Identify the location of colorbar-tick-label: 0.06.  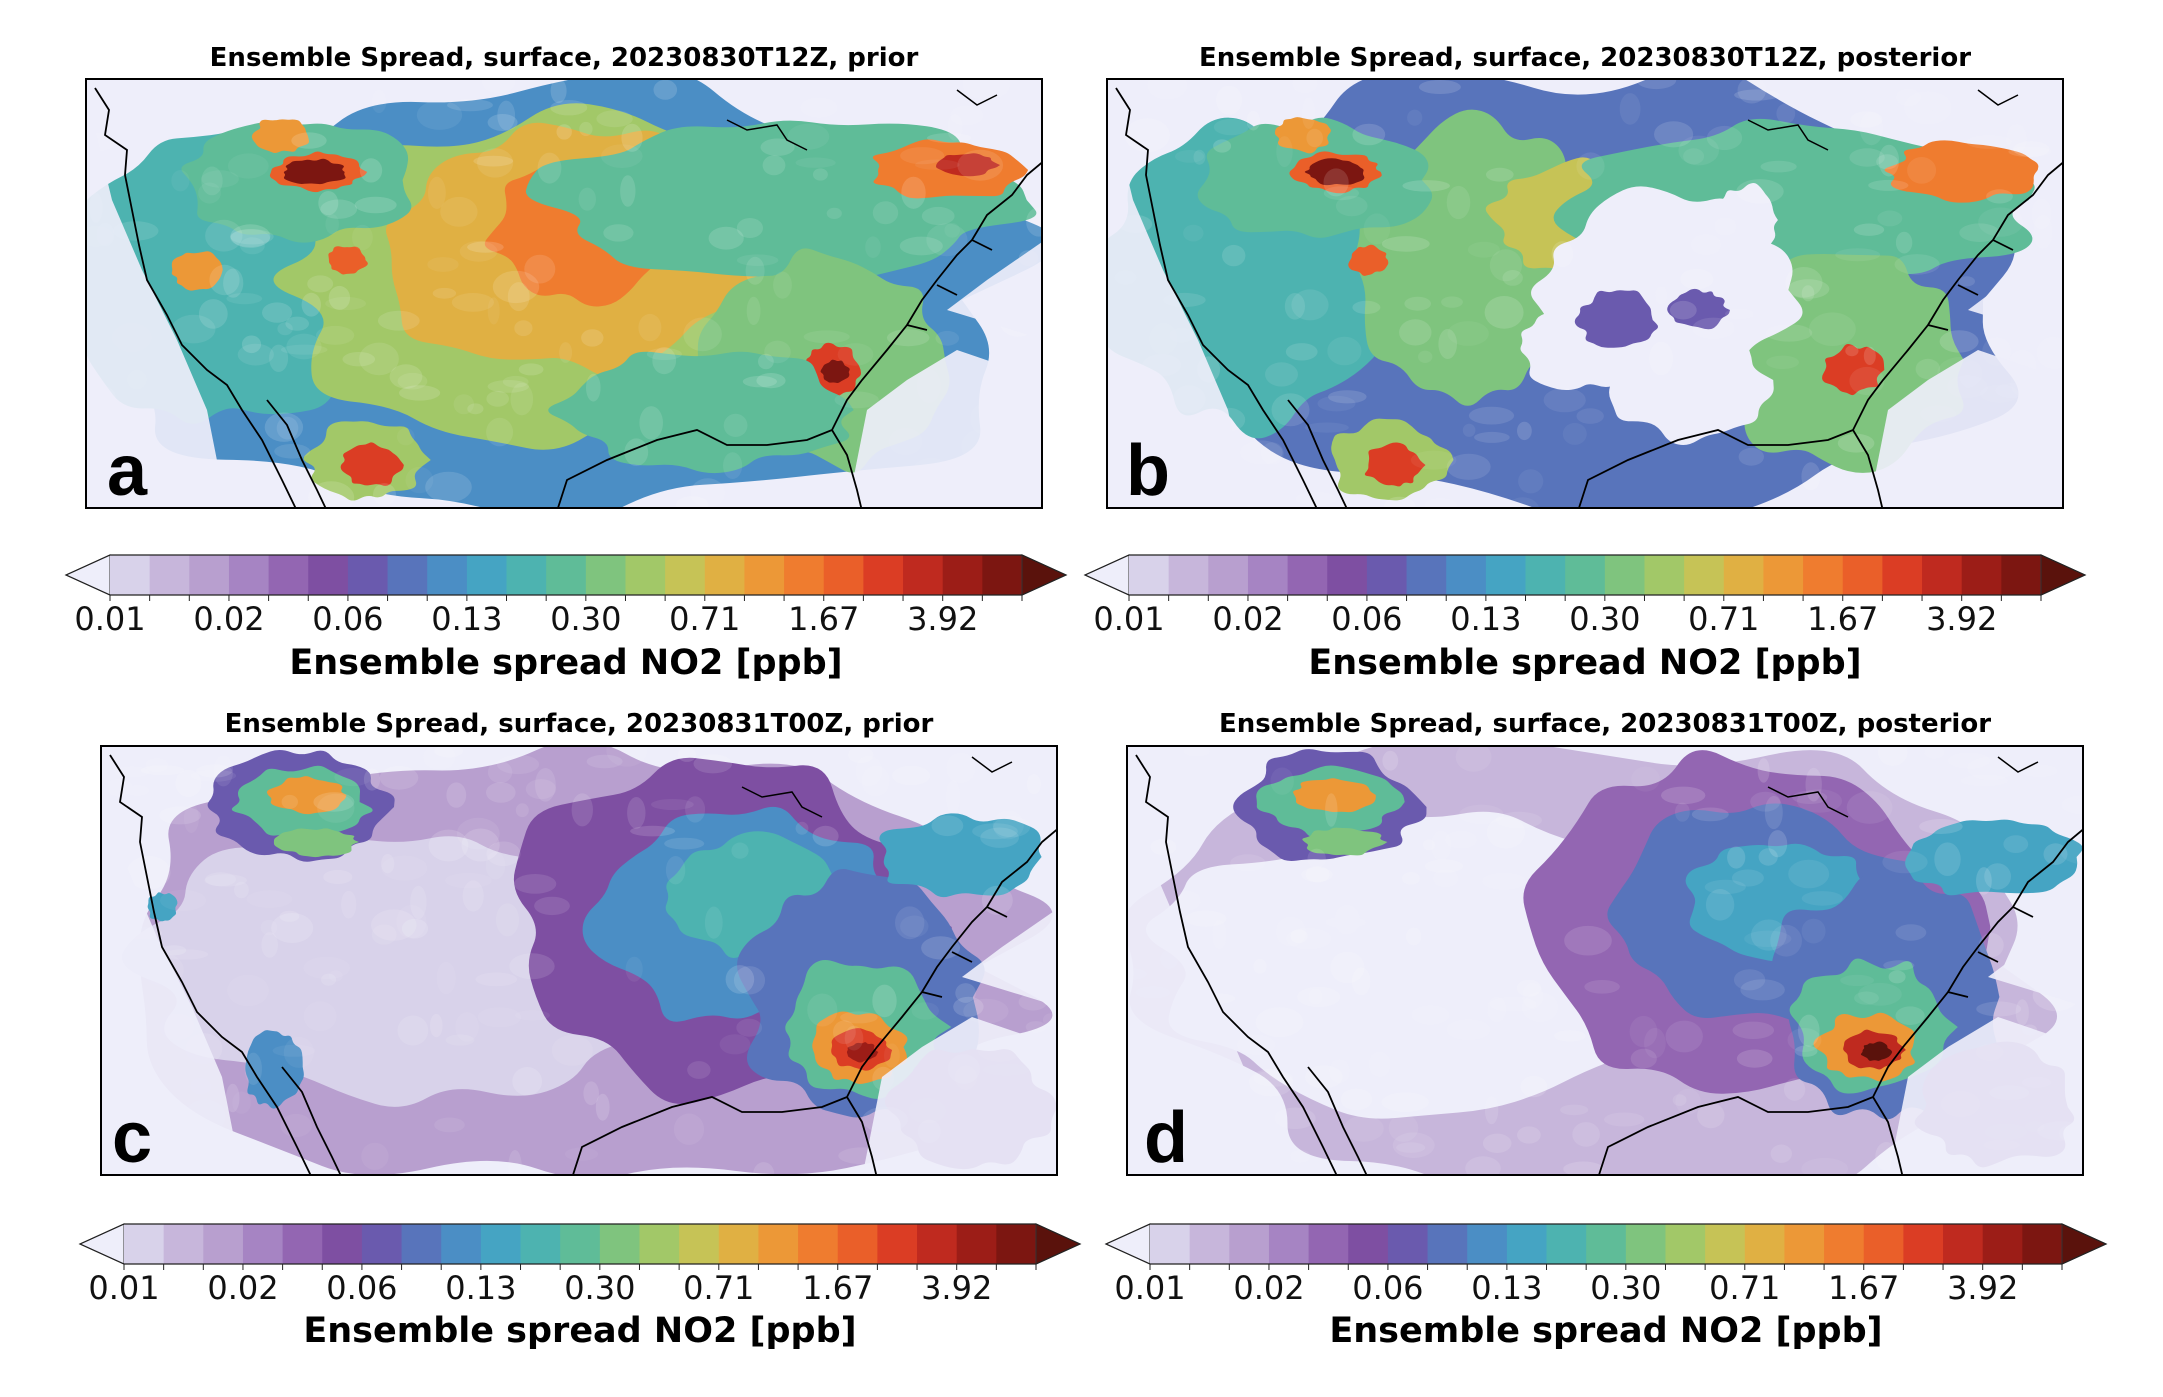
(1367, 619).